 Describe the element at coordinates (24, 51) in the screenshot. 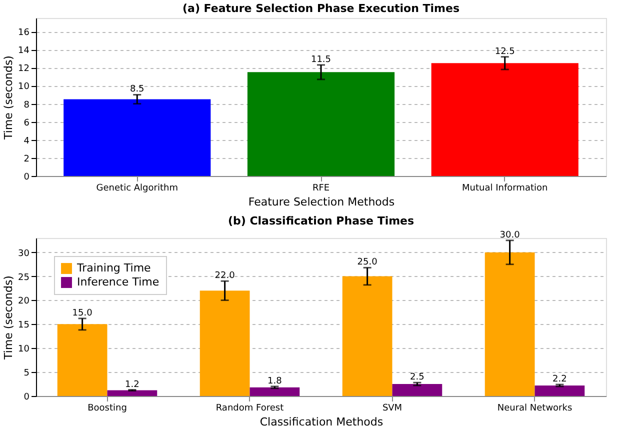

I see `y-tick-label: 14` at that location.